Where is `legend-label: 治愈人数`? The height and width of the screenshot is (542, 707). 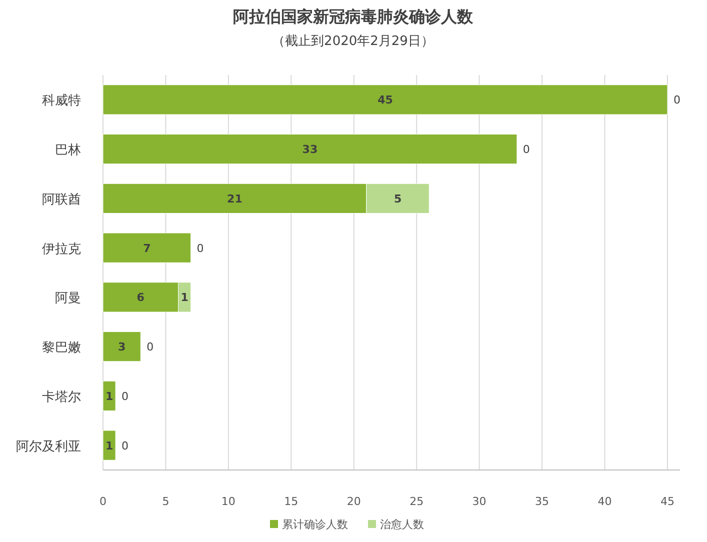
legend-label: 治愈人数 is located at coordinates (402, 524).